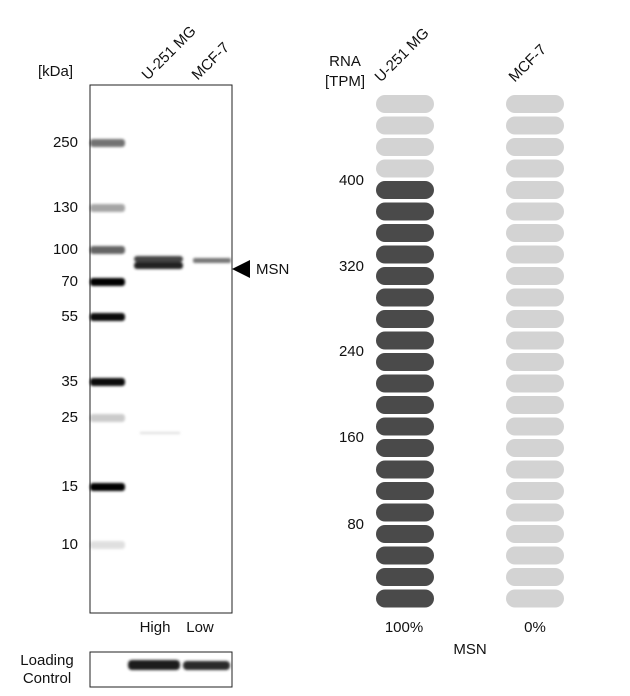 This screenshot has height=696, width=630. Describe the element at coordinates (200, 627) in the screenshot. I see `expression-label: Low` at that location.